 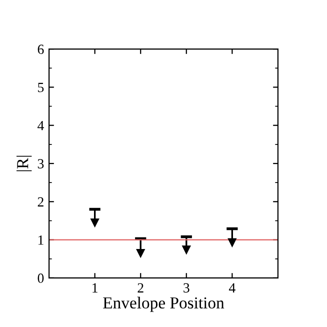 What do you see at coordinates (41, 125) in the screenshot?
I see `y-tick-label: 4` at bounding box center [41, 125].